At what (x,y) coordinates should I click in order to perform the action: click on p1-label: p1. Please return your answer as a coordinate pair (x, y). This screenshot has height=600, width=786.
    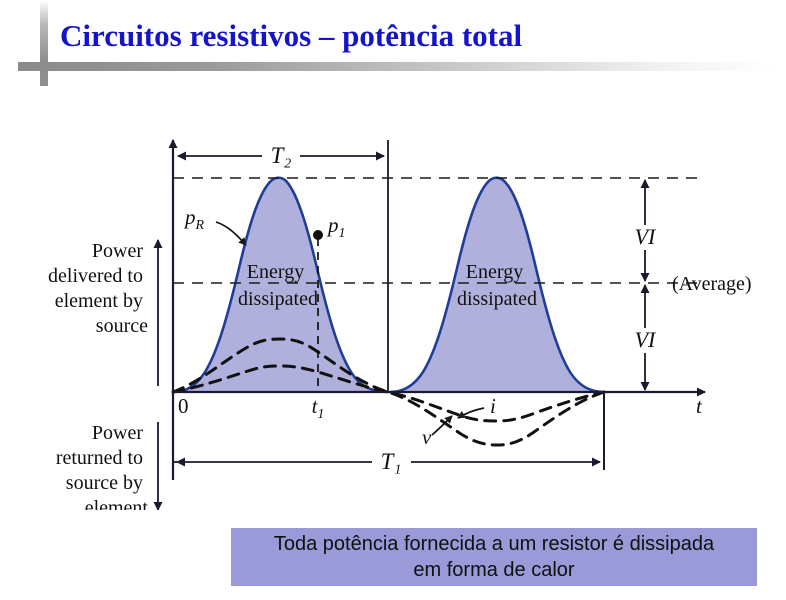
    Looking at the image, I should click on (336, 227).